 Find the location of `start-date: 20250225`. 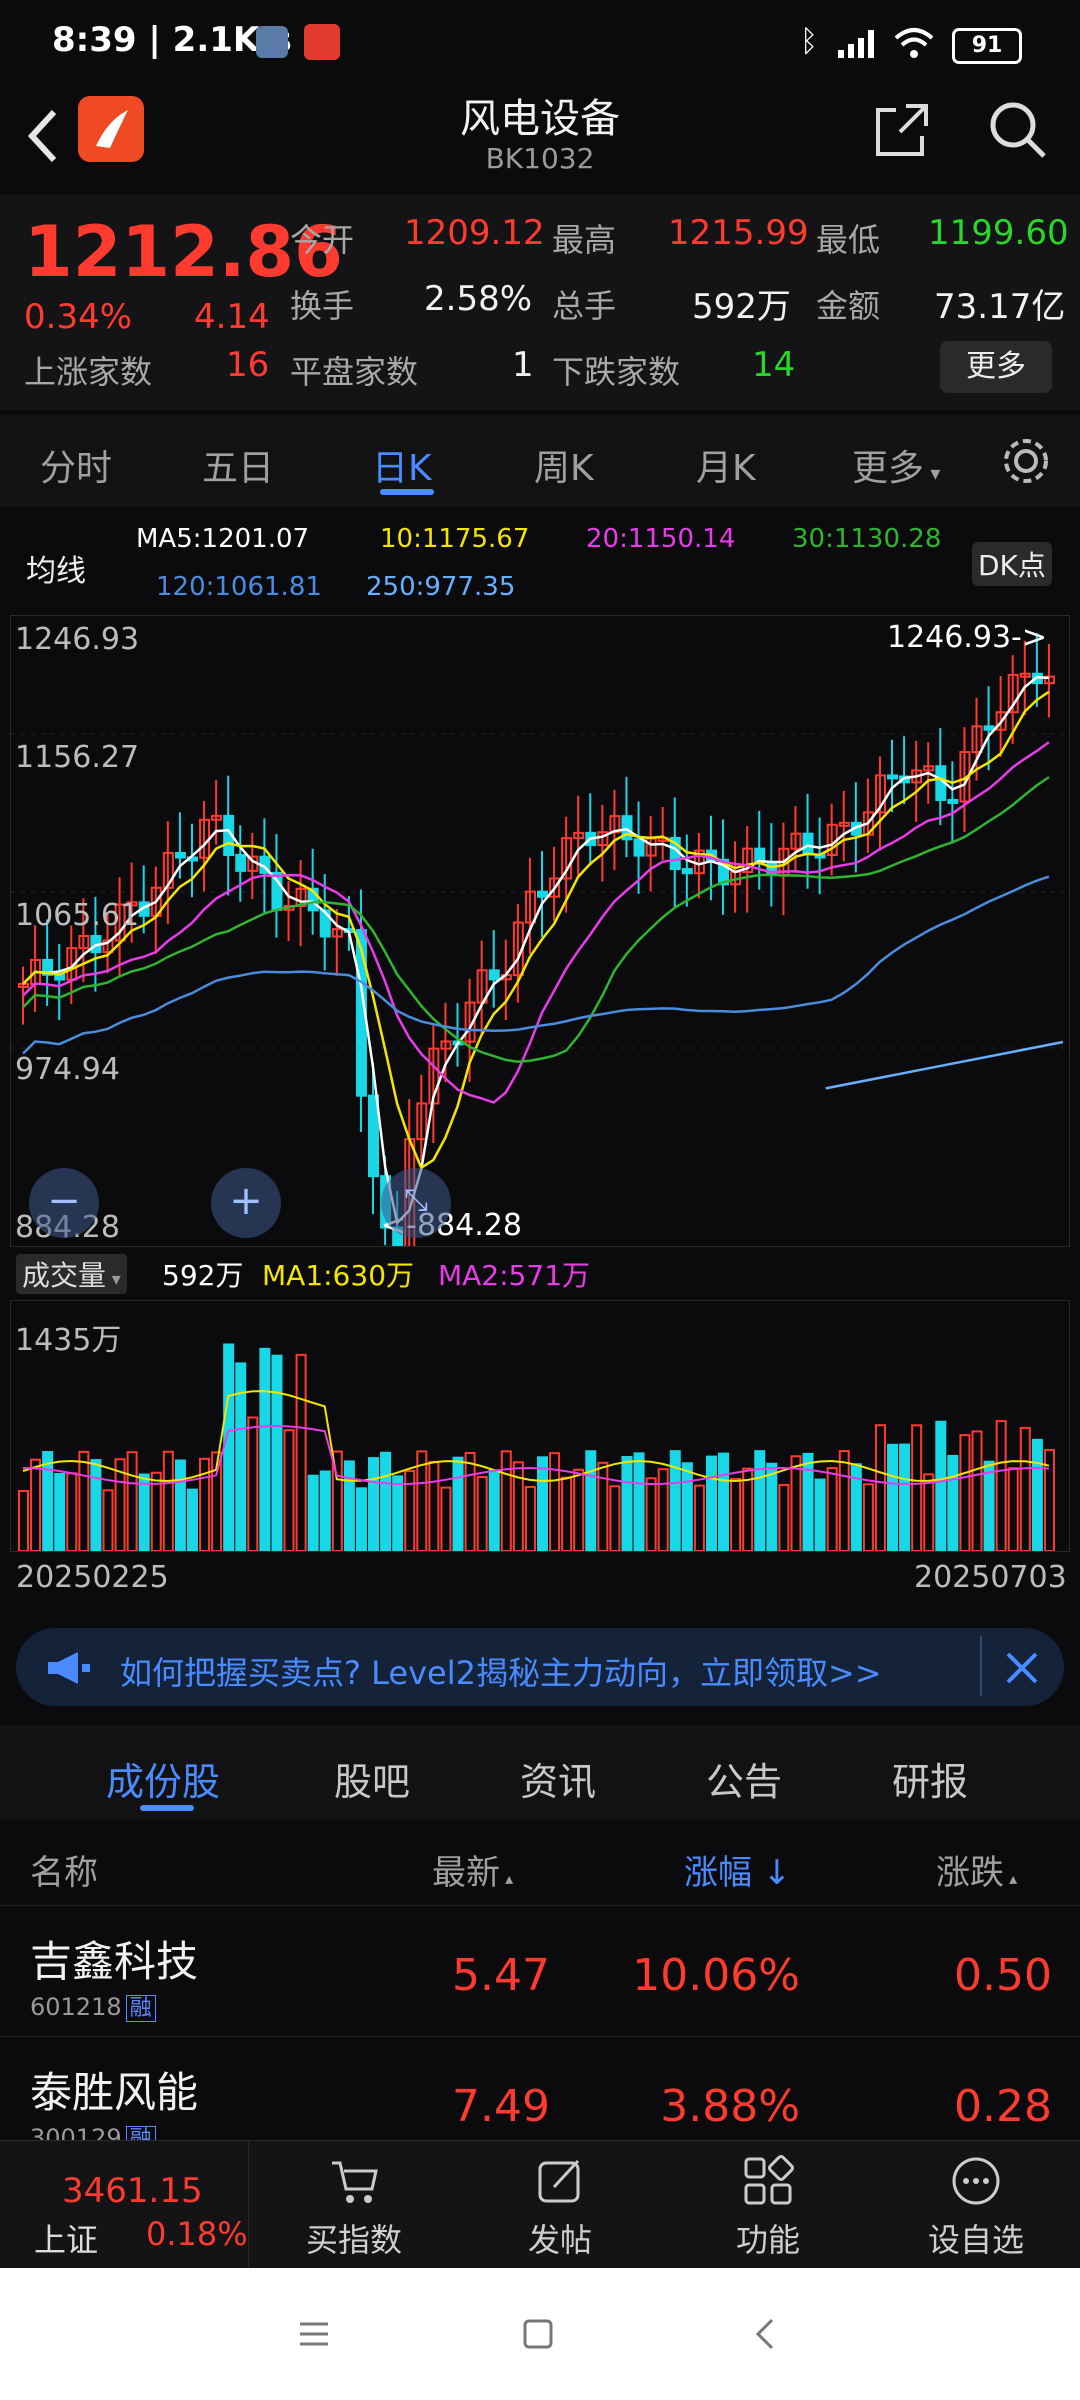

start-date: 20250225 is located at coordinates (92, 1577).